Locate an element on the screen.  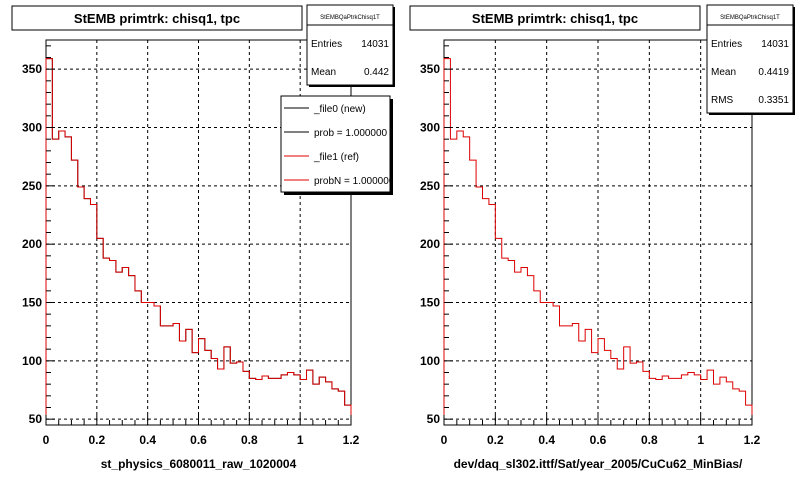
stats-label: RMS is located at coordinates (722, 100).